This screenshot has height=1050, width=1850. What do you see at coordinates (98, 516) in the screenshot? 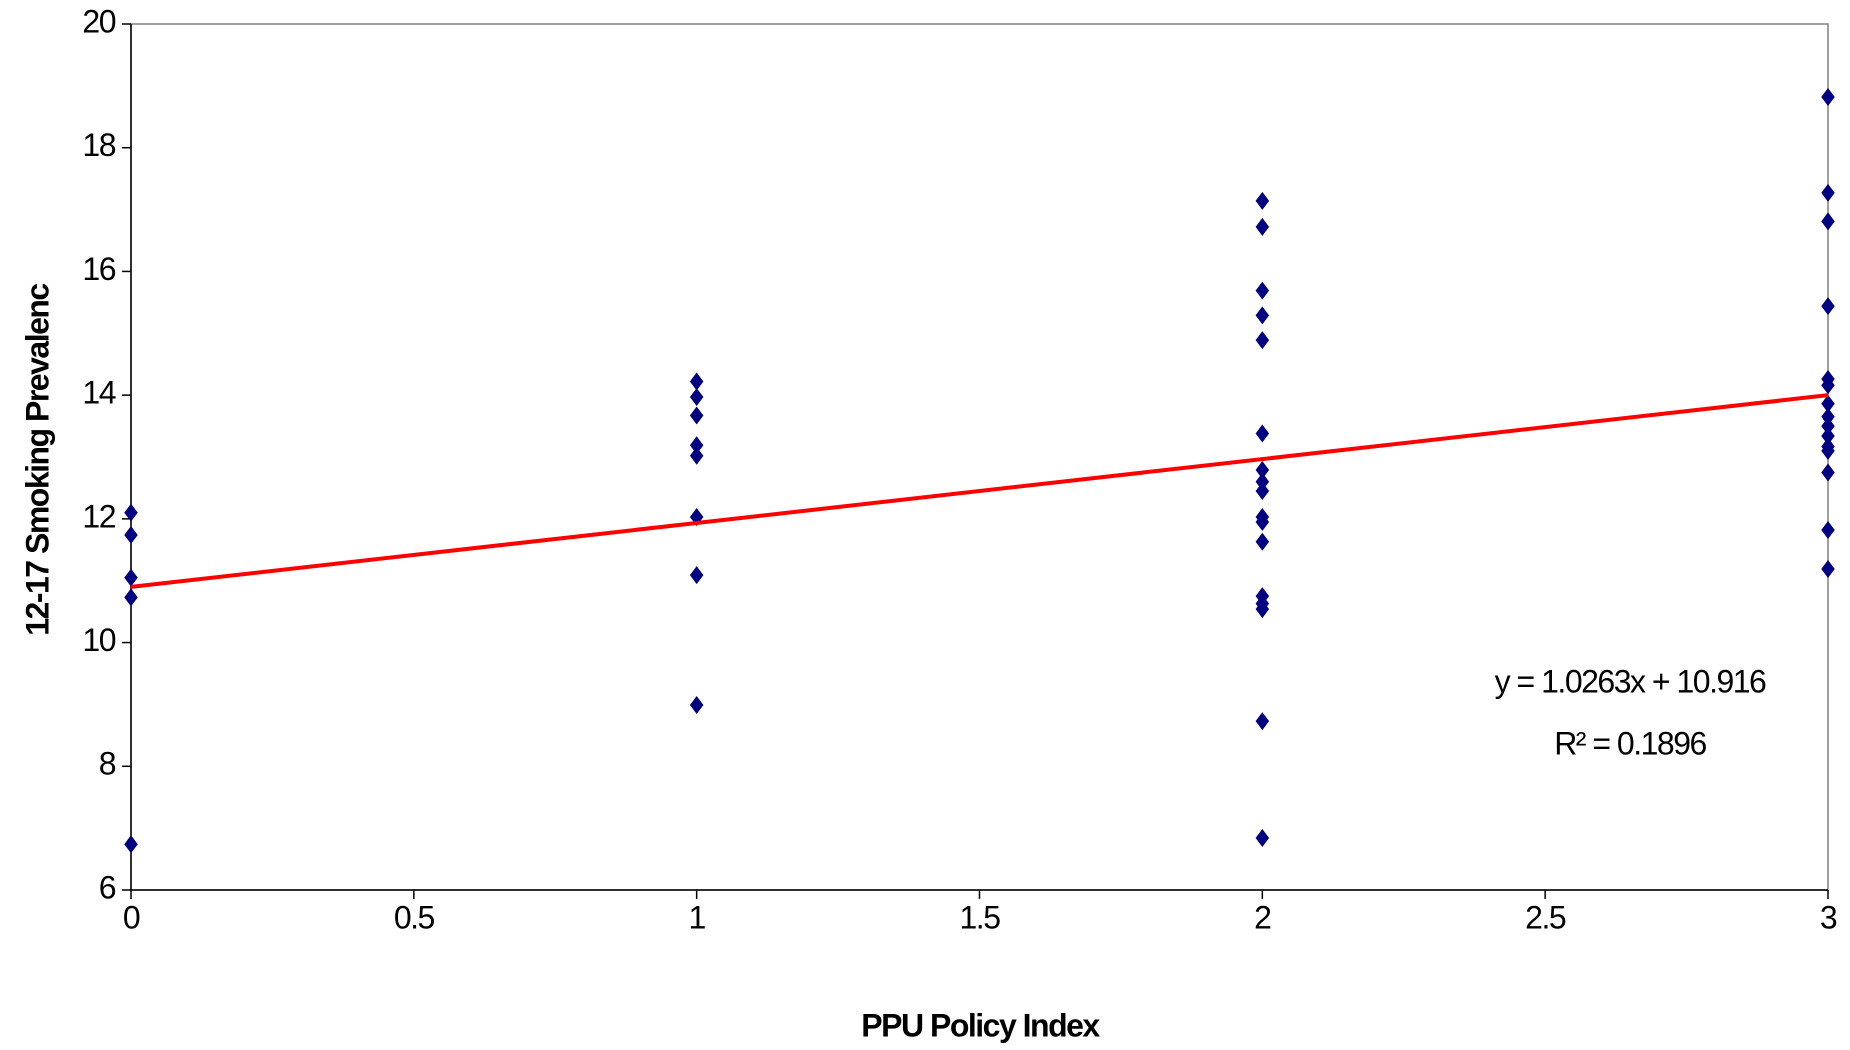
I see `y-tick-label: 12` at bounding box center [98, 516].